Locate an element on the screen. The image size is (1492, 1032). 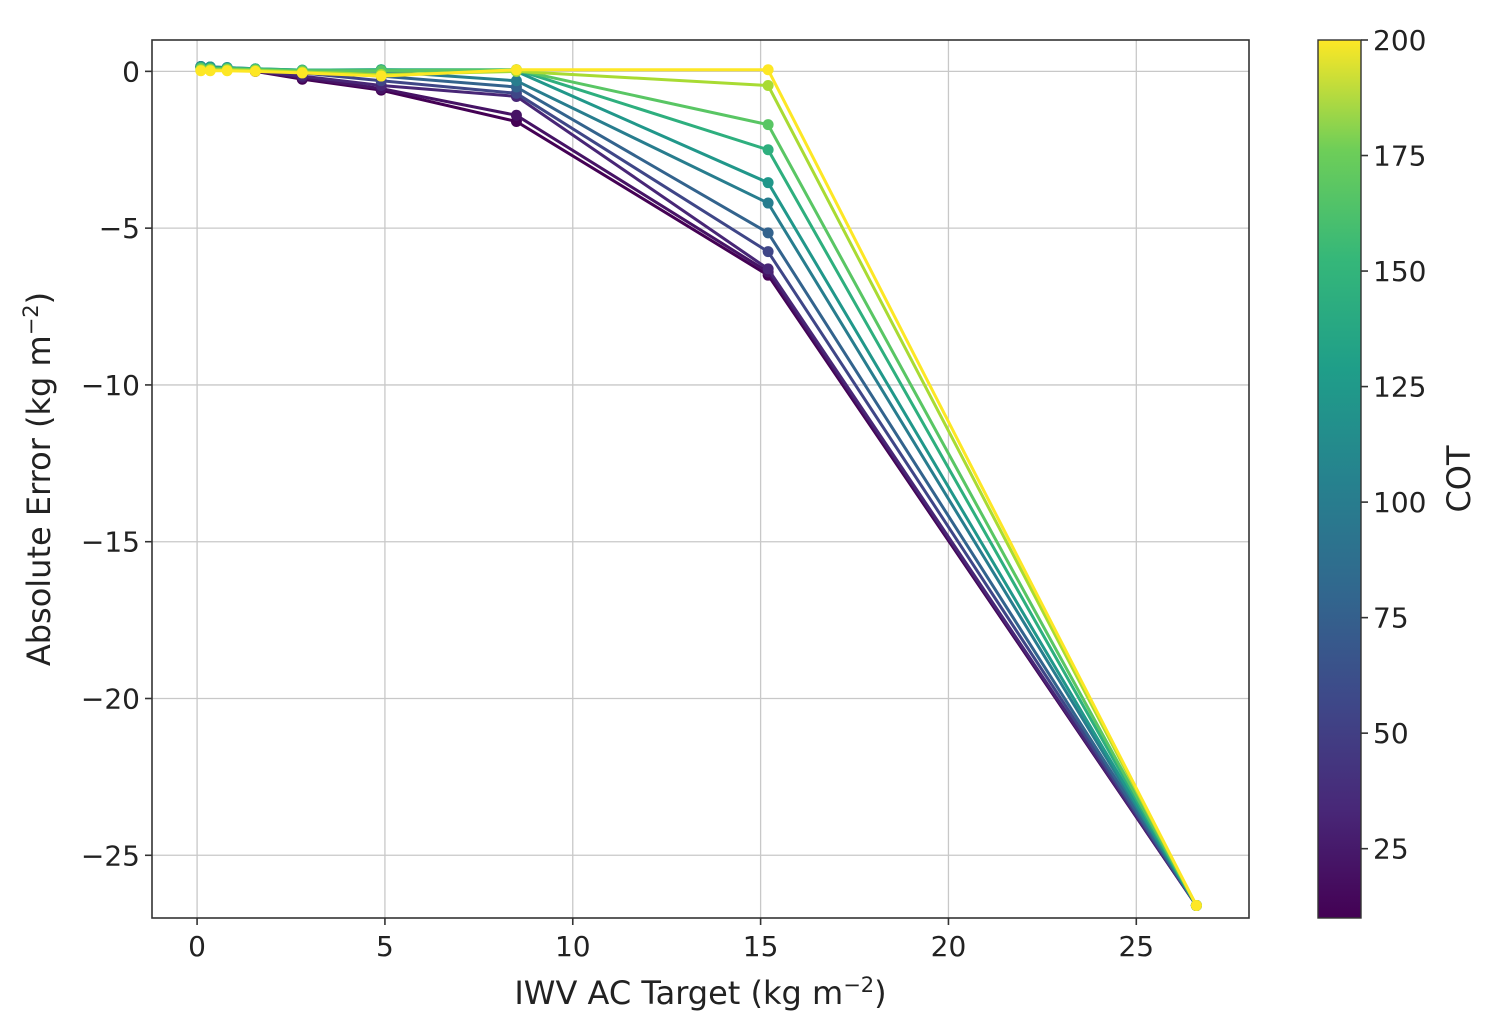
colorbar-label: COT is located at coordinates (1459, 479).